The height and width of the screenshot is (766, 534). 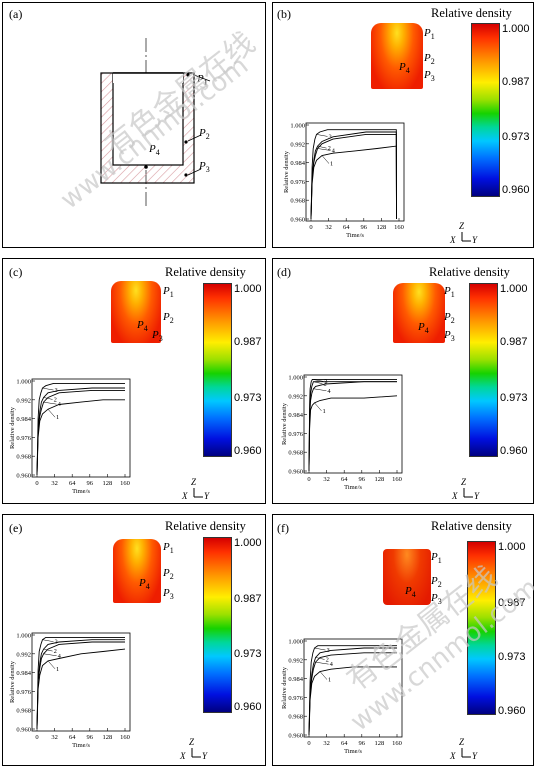 What do you see at coordinates (453, 756) in the screenshot?
I see `axis-x-label: X` at bounding box center [453, 756].